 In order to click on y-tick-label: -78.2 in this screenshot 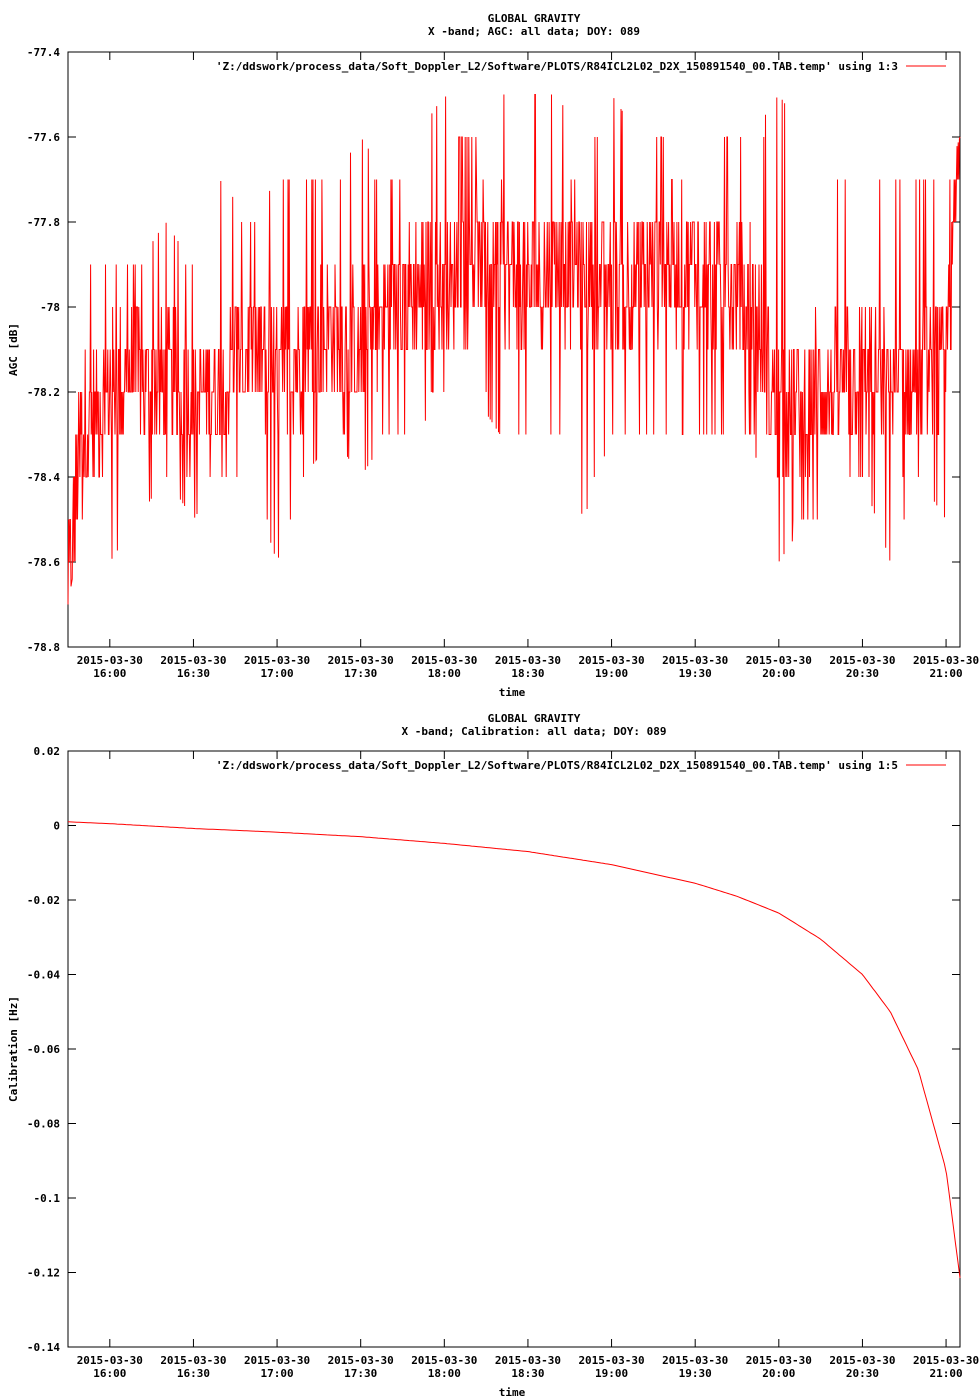, I will do `click(43, 392)`.